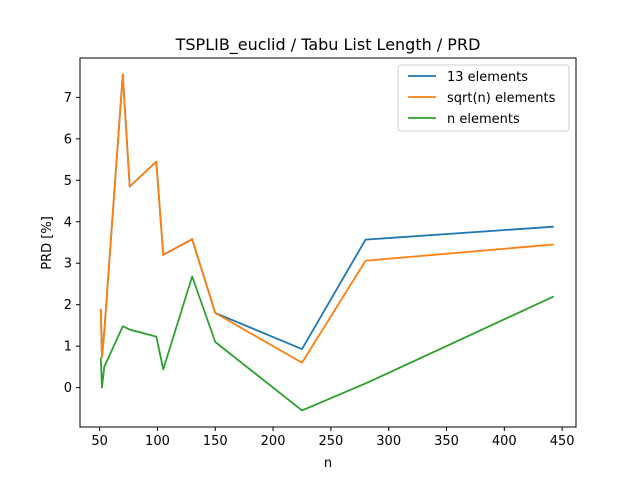 This screenshot has height=480, width=640. Describe the element at coordinates (72, 243) in the screenshot. I see `y-axis: 0 1 2 3 4 5 6 7` at that location.